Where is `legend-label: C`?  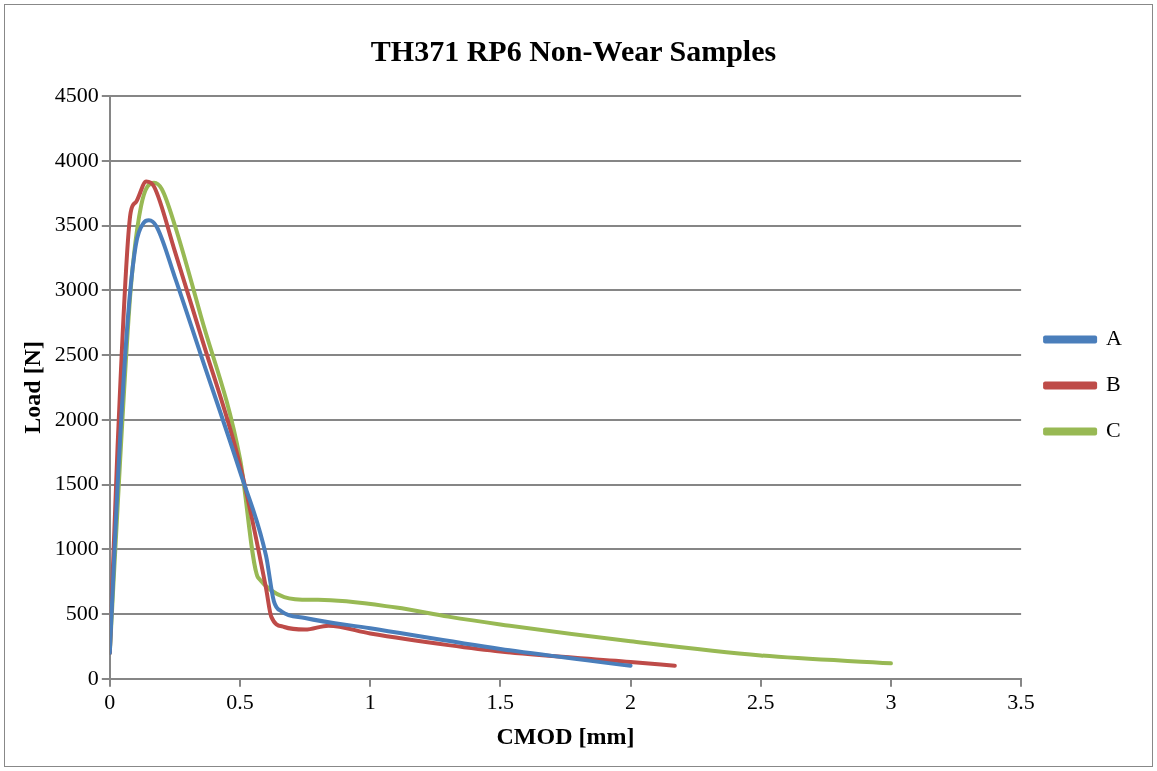 legend-label: C is located at coordinates (1113, 430).